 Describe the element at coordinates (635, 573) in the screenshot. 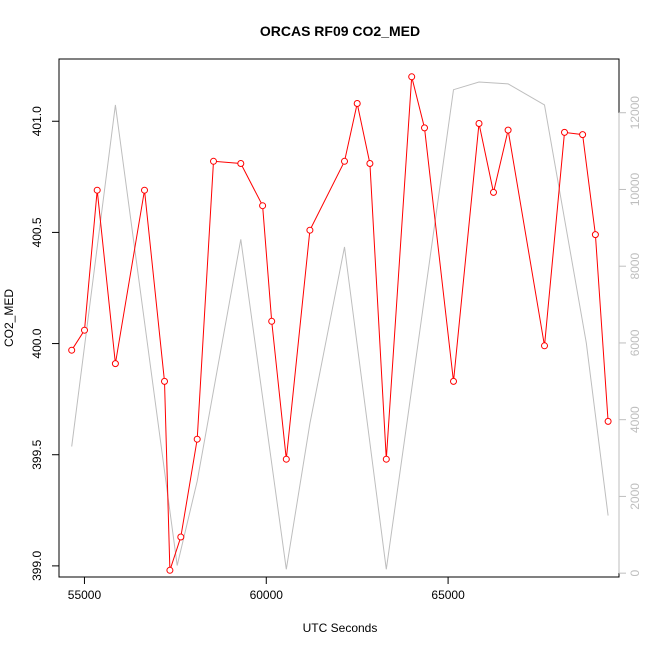

I see `y2-tick-label: 0` at that location.